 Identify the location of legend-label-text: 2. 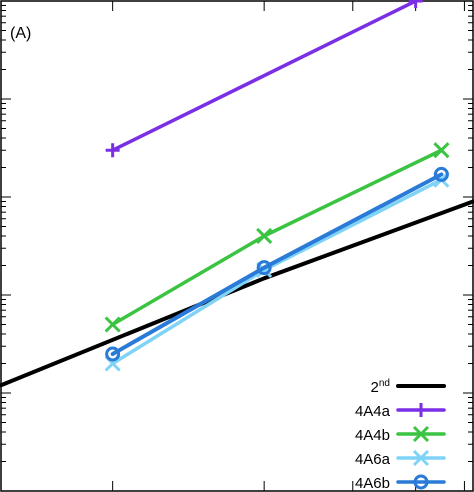
(375, 387).